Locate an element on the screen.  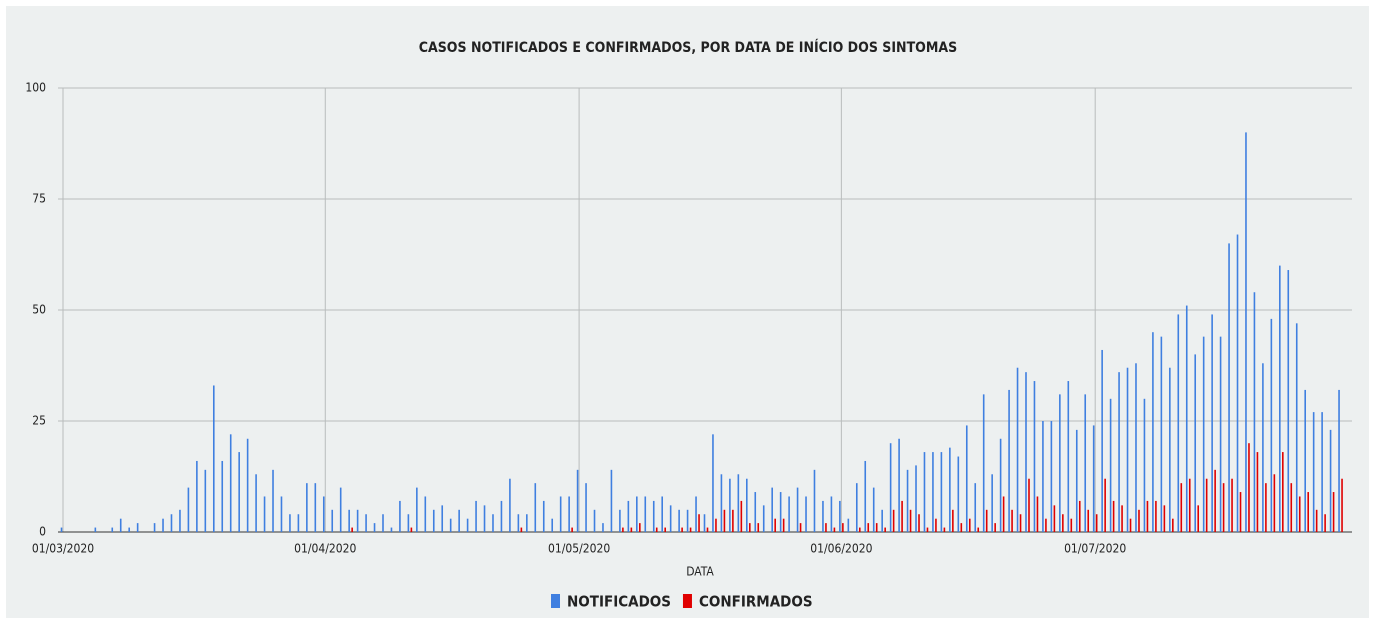
x-tick-label: 01/03/2020 is located at coordinates (63, 549).